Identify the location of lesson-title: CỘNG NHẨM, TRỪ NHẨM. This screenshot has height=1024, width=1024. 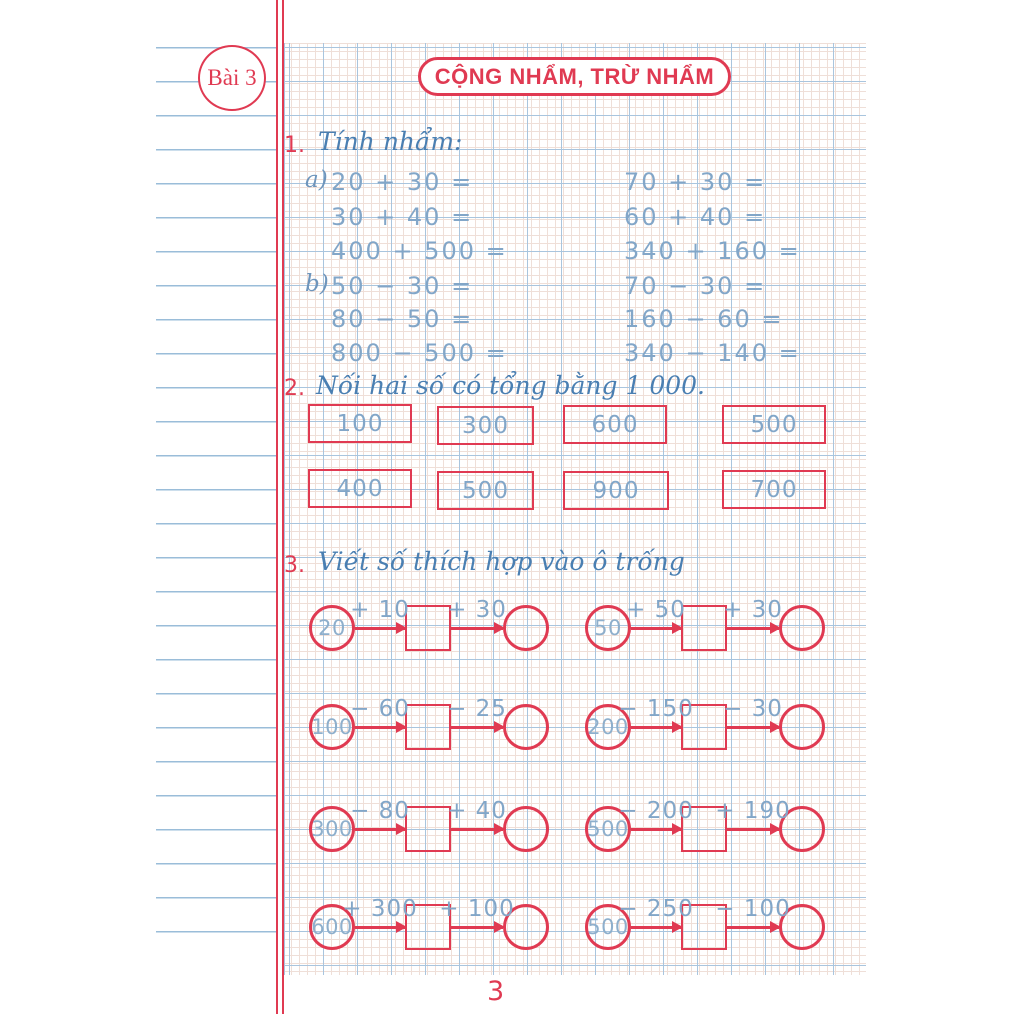
(574, 76).